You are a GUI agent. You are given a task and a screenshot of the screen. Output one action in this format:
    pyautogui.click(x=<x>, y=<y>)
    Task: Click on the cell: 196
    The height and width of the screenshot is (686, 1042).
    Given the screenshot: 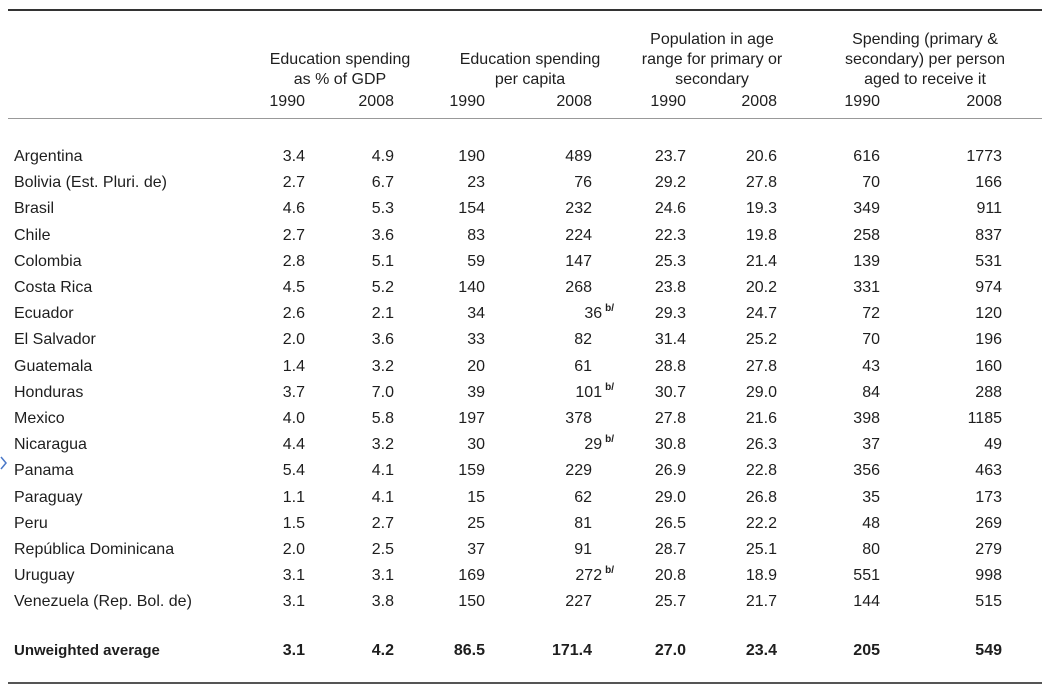 What is the action you would take?
    pyautogui.click(x=988, y=340)
    